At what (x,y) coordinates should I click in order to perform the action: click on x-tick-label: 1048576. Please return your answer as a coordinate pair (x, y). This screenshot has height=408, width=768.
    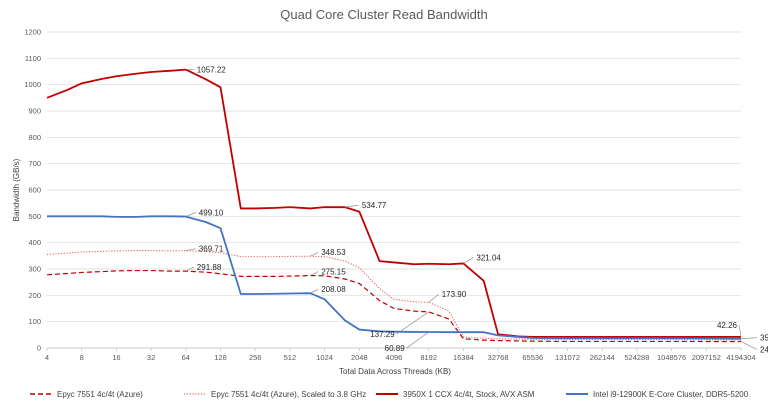
    Looking at the image, I should click on (671, 357).